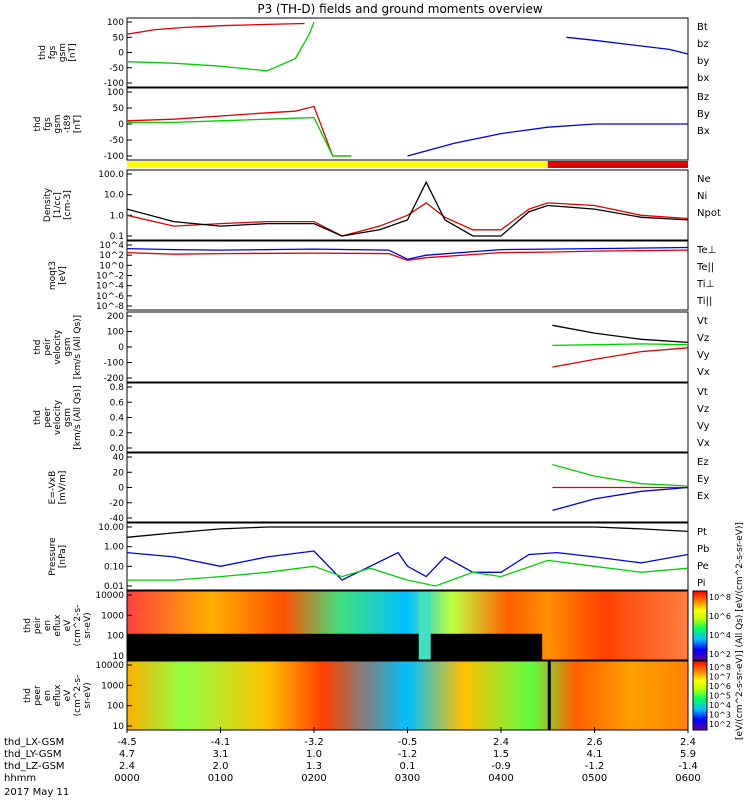 The image size is (750, 800). What do you see at coordinates (408, 766) in the screenshot?
I see `x-row-value: 0.1` at bounding box center [408, 766].